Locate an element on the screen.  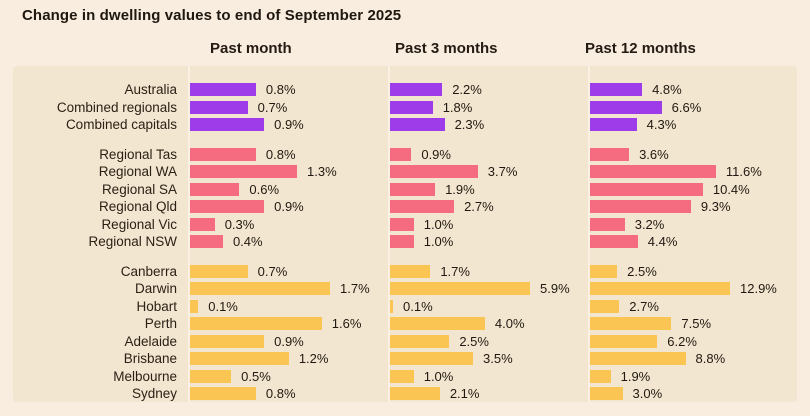
chart-row: Adelaide 0.9% 2.5% 6.2% is located at coordinates (405, 342).